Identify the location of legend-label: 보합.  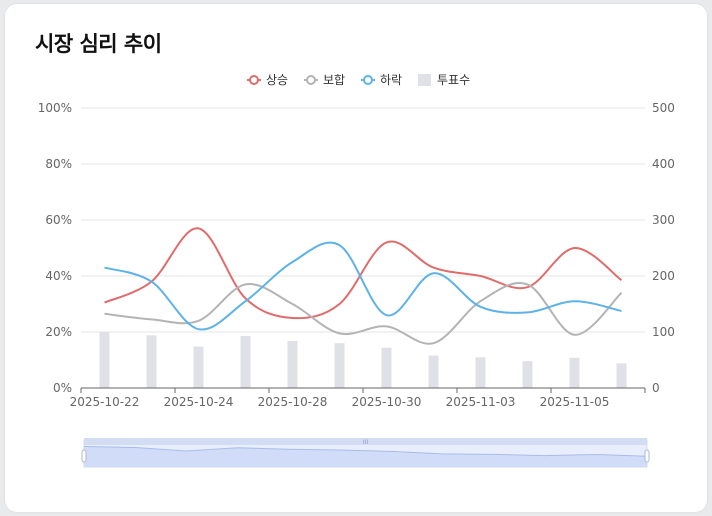
(334, 80).